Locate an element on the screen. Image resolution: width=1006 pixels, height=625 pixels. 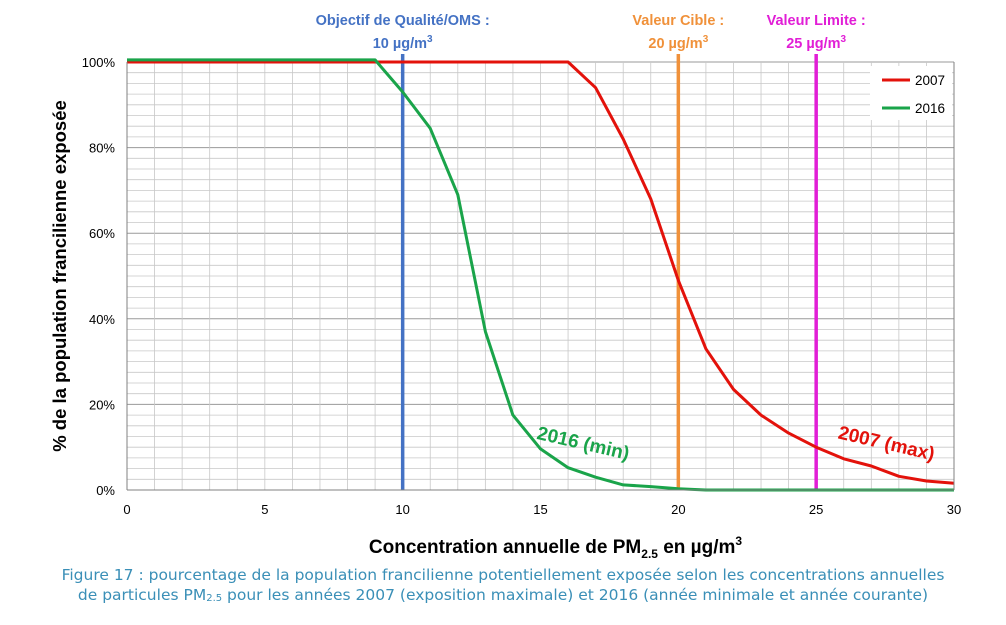
y-tick-label: 100% is located at coordinates (99, 62).